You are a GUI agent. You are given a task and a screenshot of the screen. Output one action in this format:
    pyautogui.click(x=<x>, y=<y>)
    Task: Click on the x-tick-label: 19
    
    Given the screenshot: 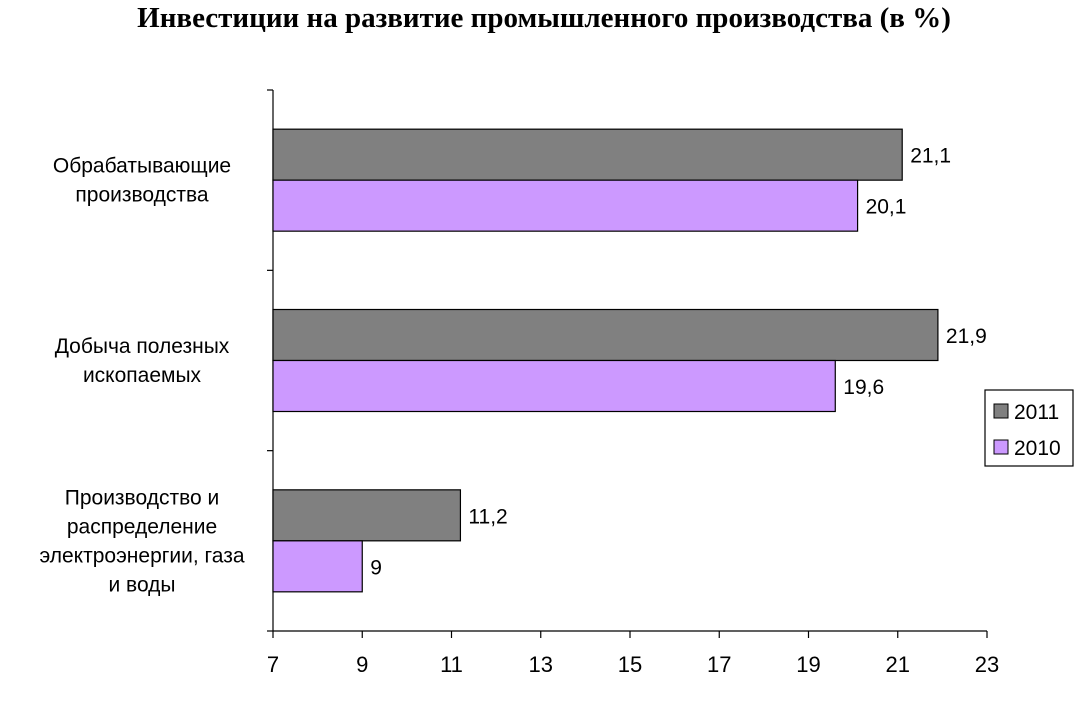 What is the action you would take?
    pyautogui.click(x=808, y=664)
    